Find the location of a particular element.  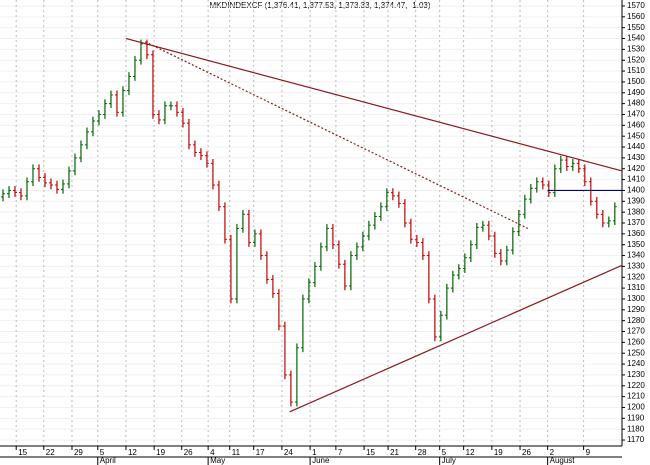

x-tick-label: 17 is located at coordinates (260, 452).